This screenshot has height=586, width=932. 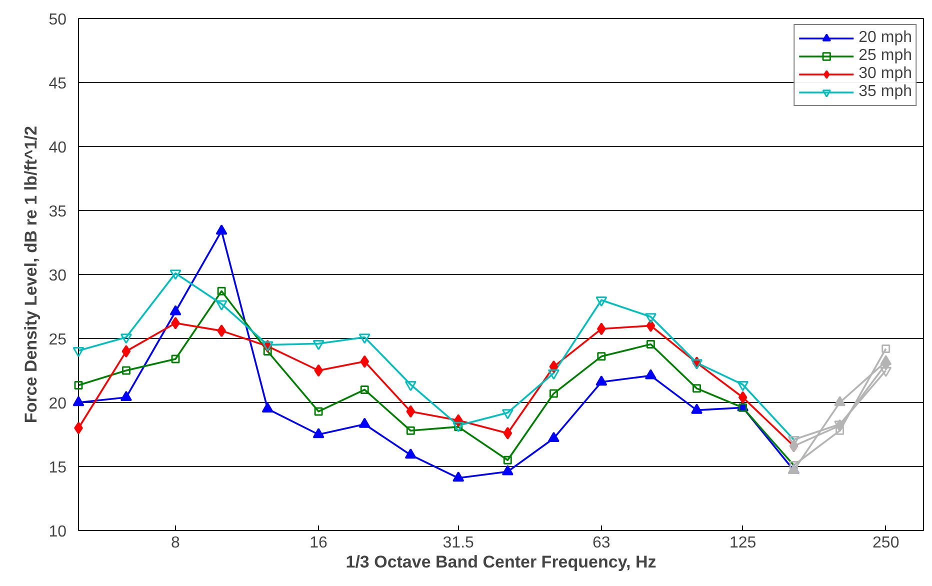 I want to click on x-tick-label: 31.5, so click(x=458, y=543).